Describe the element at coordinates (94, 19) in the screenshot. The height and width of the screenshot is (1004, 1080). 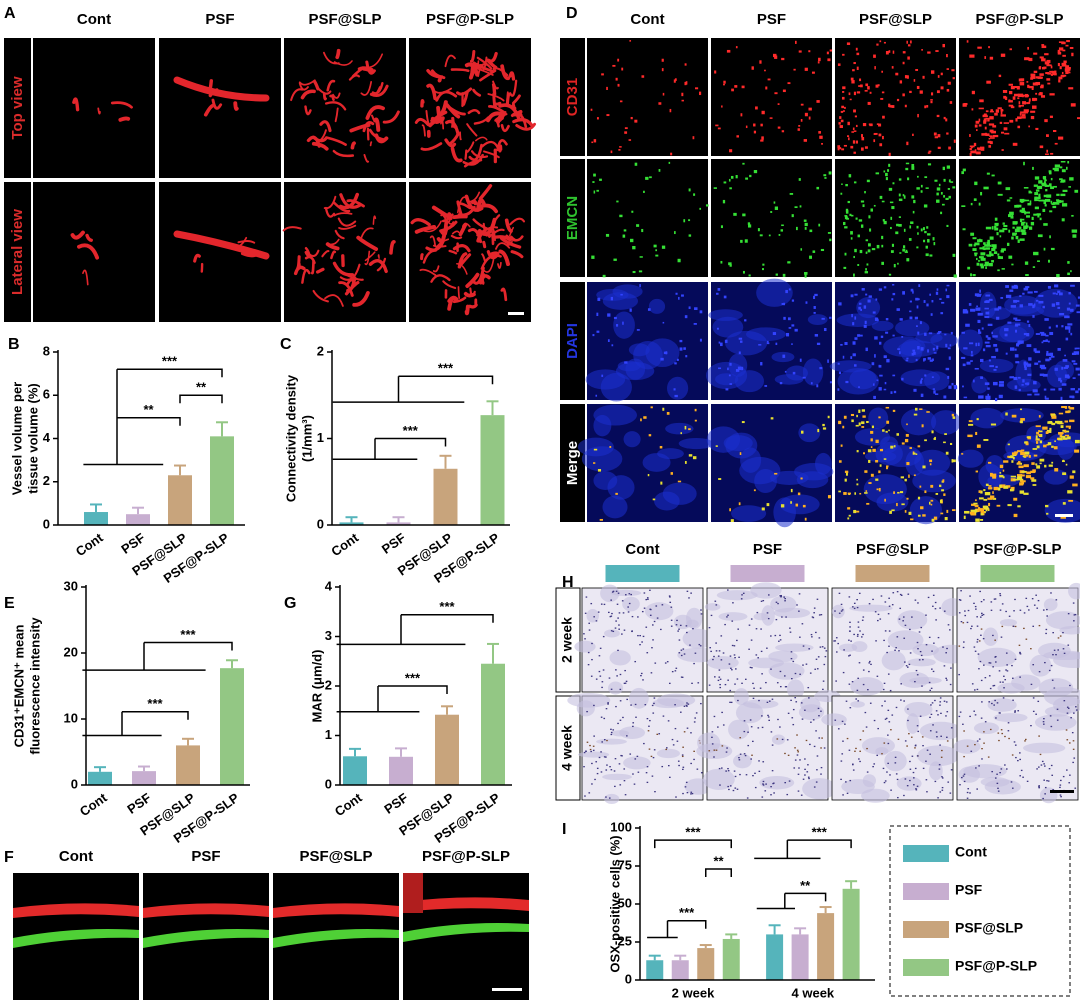
I see `column-header: Cont` at that location.